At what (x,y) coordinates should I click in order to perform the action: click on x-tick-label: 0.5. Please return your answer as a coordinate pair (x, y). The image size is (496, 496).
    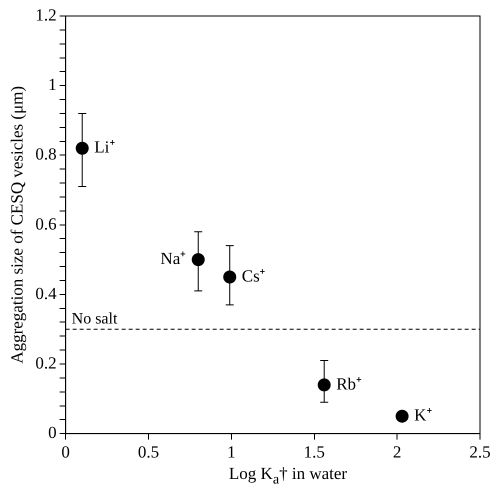
    Looking at the image, I should click on (149, 452).